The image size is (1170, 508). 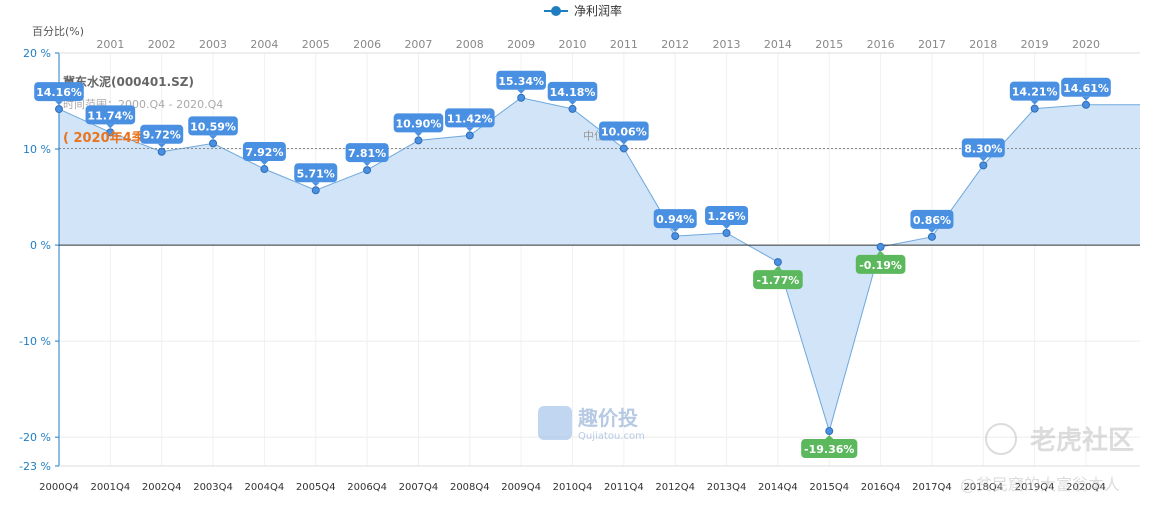 I want to click on y-tick-label: 10 %, so click(x=37, y=149).